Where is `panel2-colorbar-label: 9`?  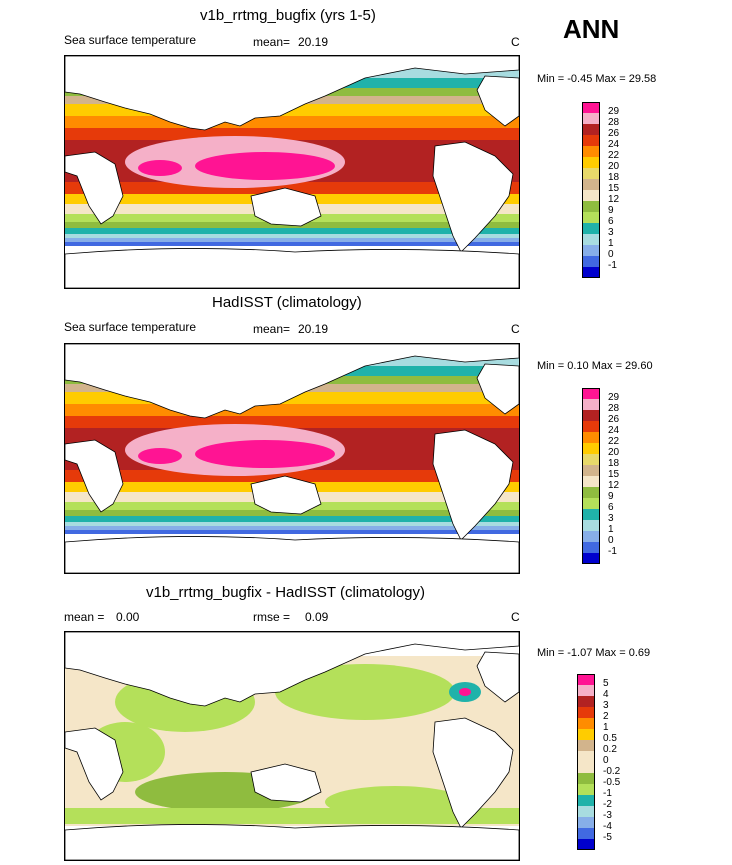
panel2-colorbar-label: 9 is located at coordinates (611, 496).